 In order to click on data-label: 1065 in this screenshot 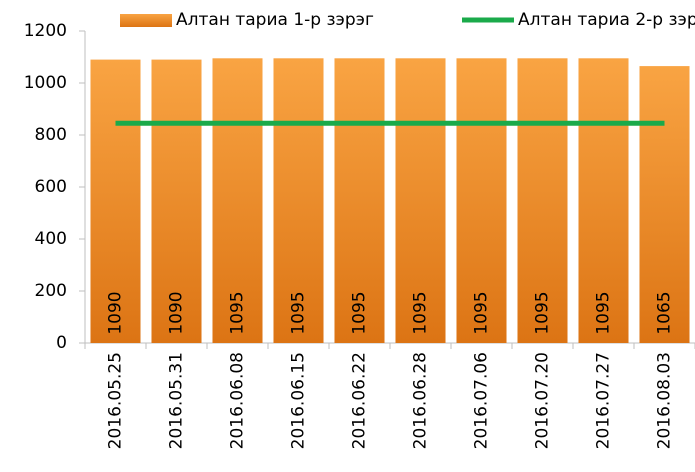, I will do `click(665, 312)`.